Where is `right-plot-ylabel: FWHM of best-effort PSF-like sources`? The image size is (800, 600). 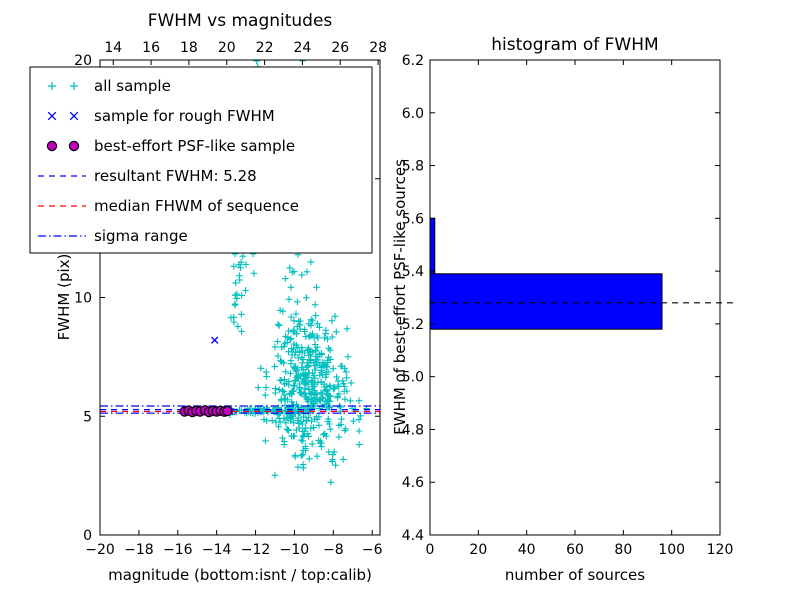
right-plot-ylabel: FWHM of best-effort PSF-like sources is located at coordinates (400, 297).